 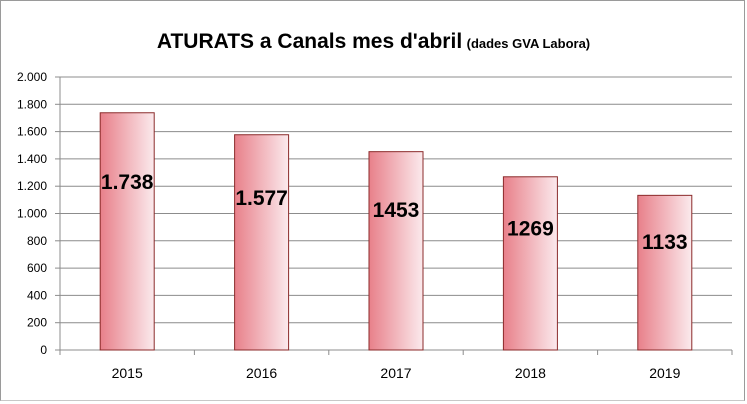 What do you see at coordinates (261, 373) in the screenshot?
I see `x-tick-label: 2016` at bounding box center [261, 373].